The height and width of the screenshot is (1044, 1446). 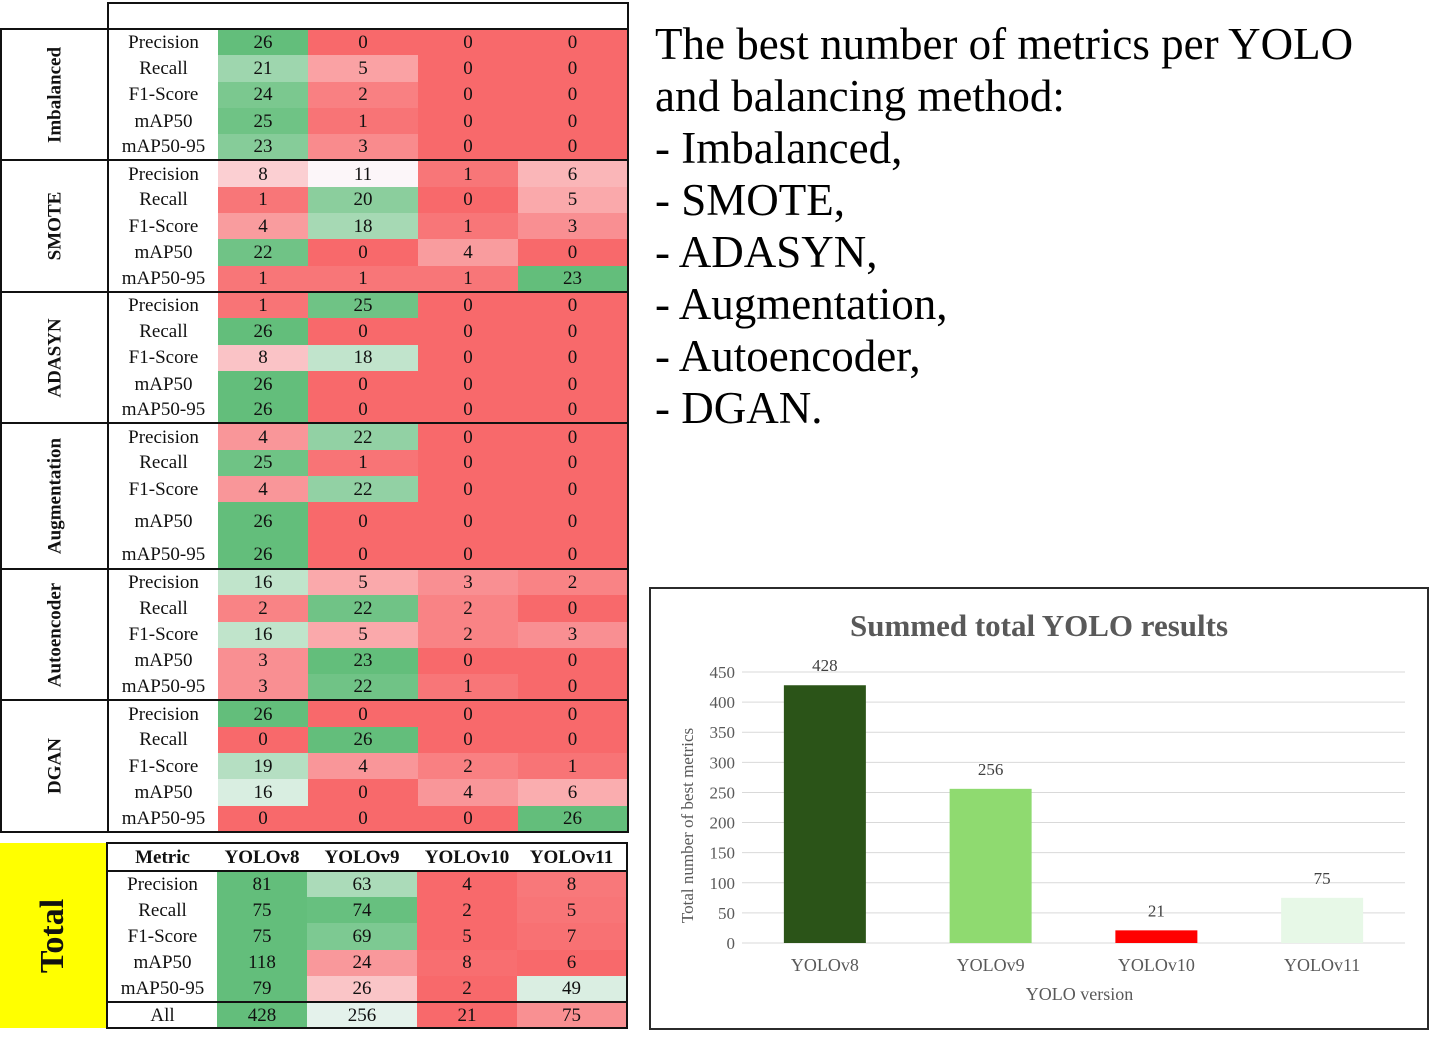 What do you see at coordinates (687, 825) in the screenshot?
I see `y-axis-label: Total number of best metrics` at bounding box center [687, 825].